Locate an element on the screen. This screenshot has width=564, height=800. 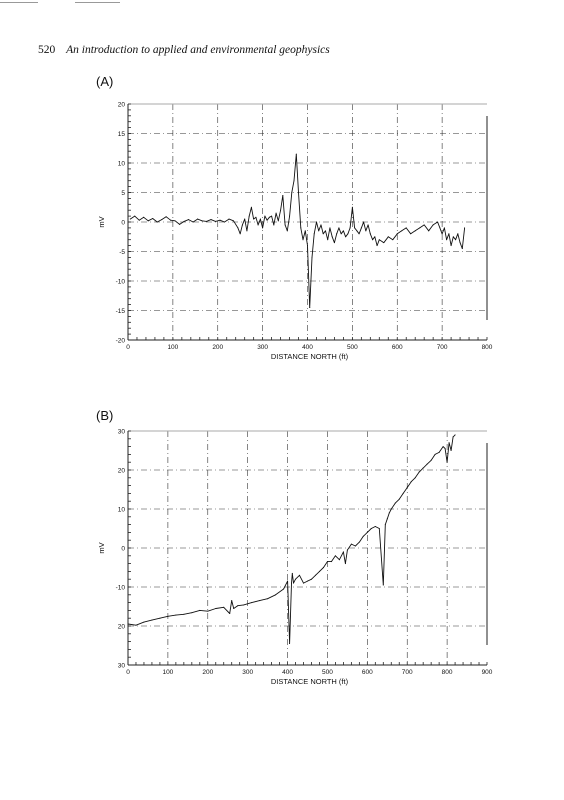
page-number: 520 is located at coordinates (47, 50).